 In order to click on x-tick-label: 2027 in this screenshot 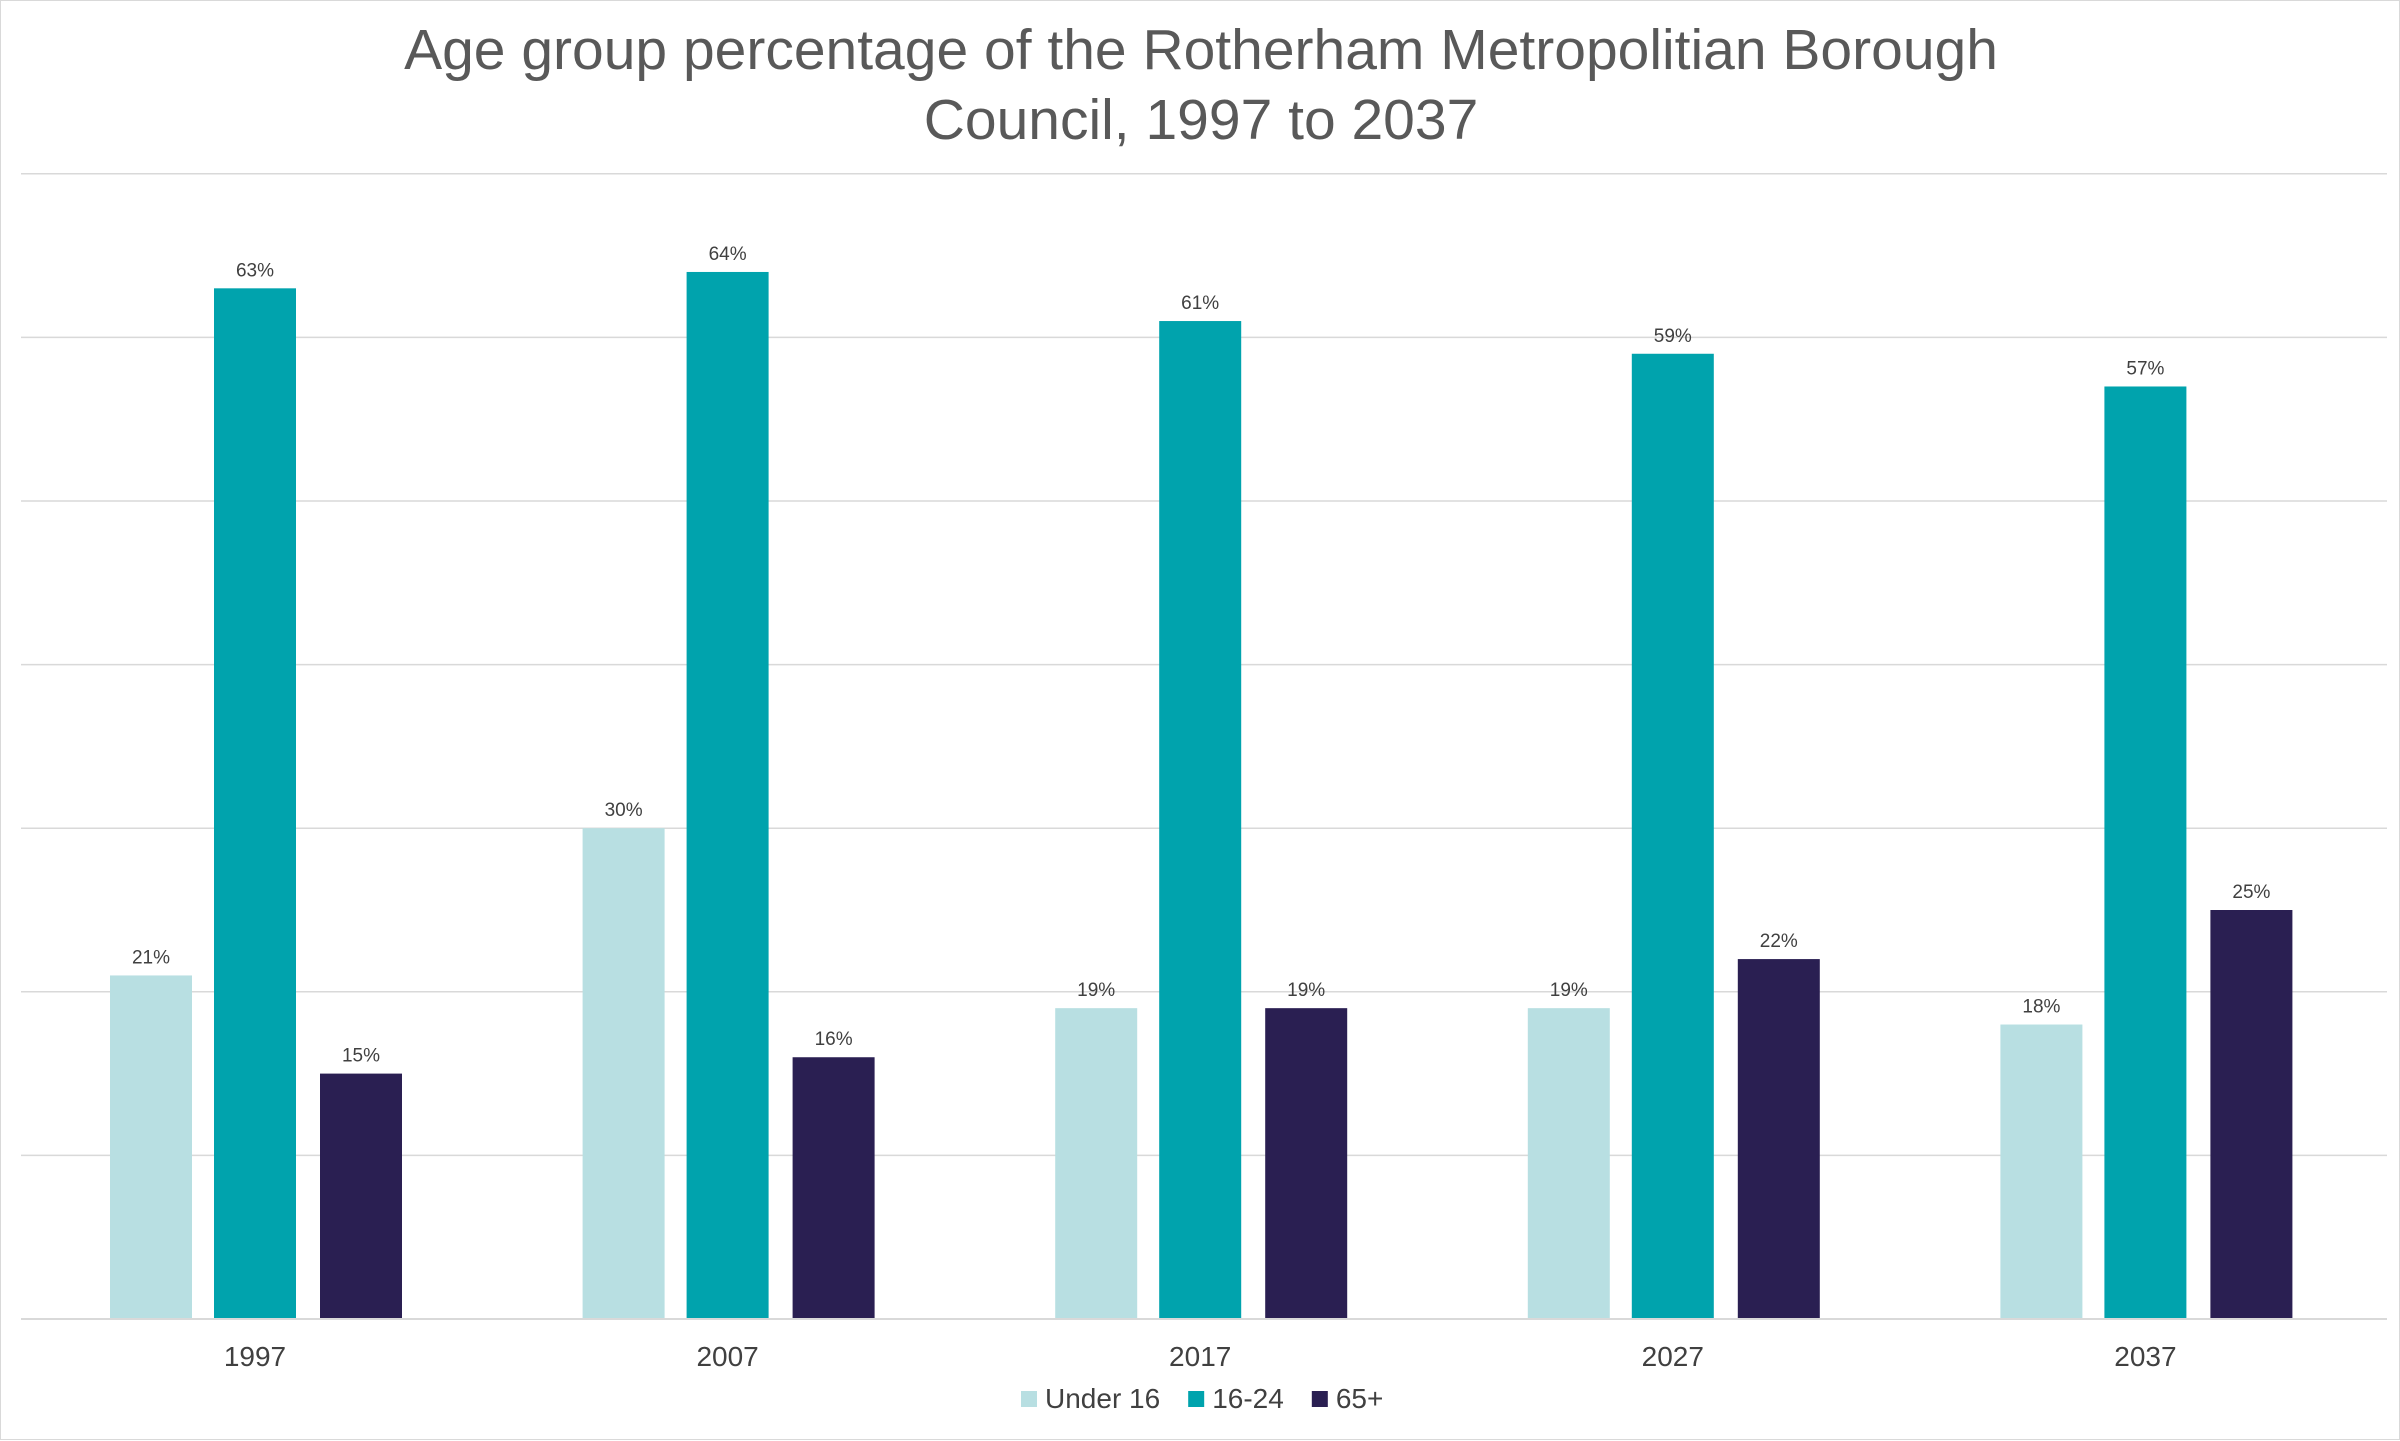, I will do `click(1673, 1356)`.